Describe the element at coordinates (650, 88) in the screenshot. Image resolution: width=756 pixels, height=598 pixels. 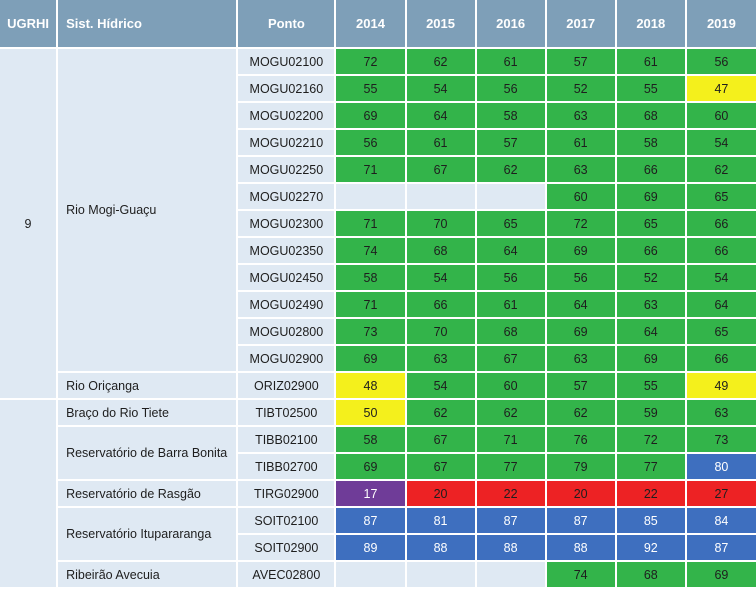
I see `value-cell: 55` at that location.